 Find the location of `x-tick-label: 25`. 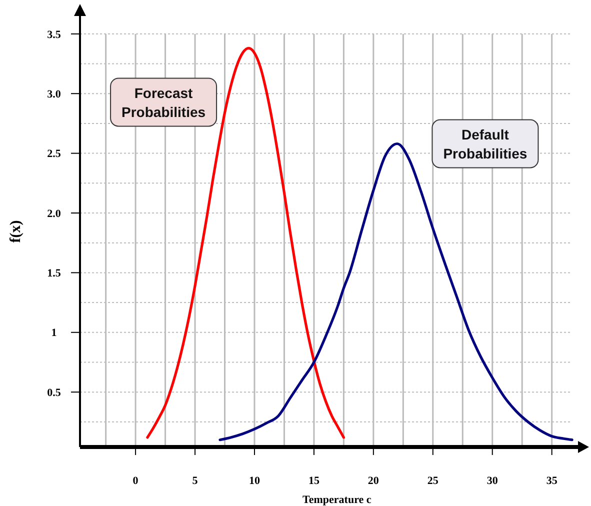

x-tick-label: 25 is located at coordinates (433, 481).